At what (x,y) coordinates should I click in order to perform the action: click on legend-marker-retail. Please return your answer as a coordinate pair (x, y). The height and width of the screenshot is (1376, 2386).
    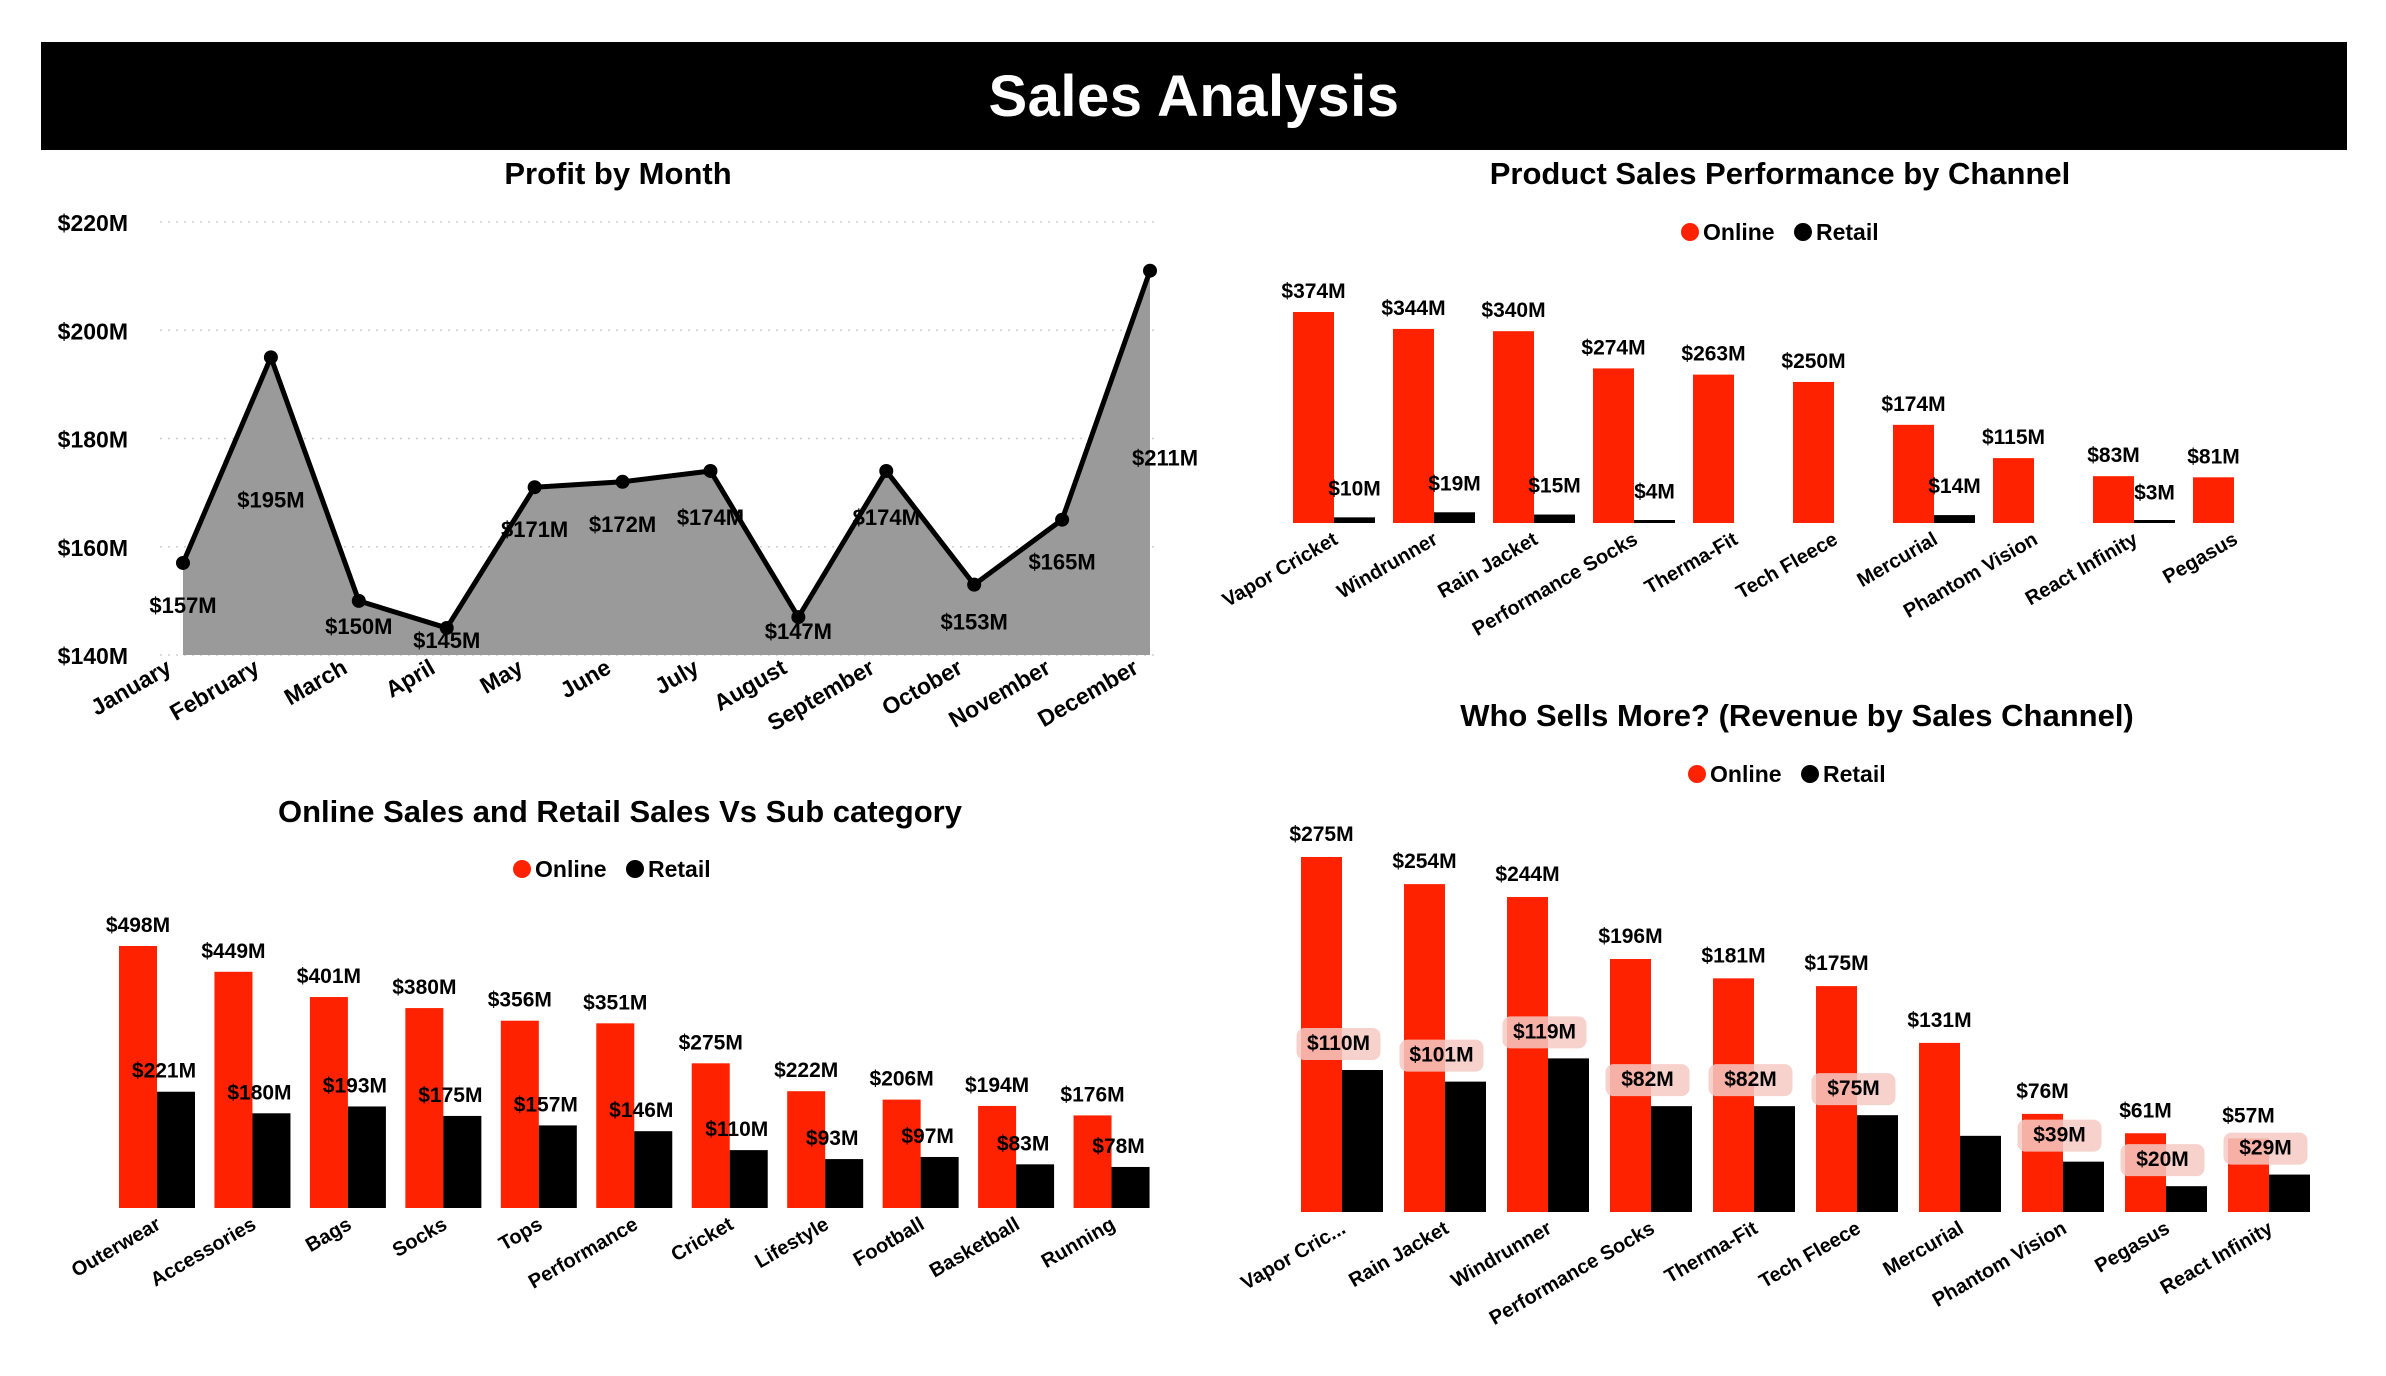
    Looking at the image, I should click on (1803, 232).